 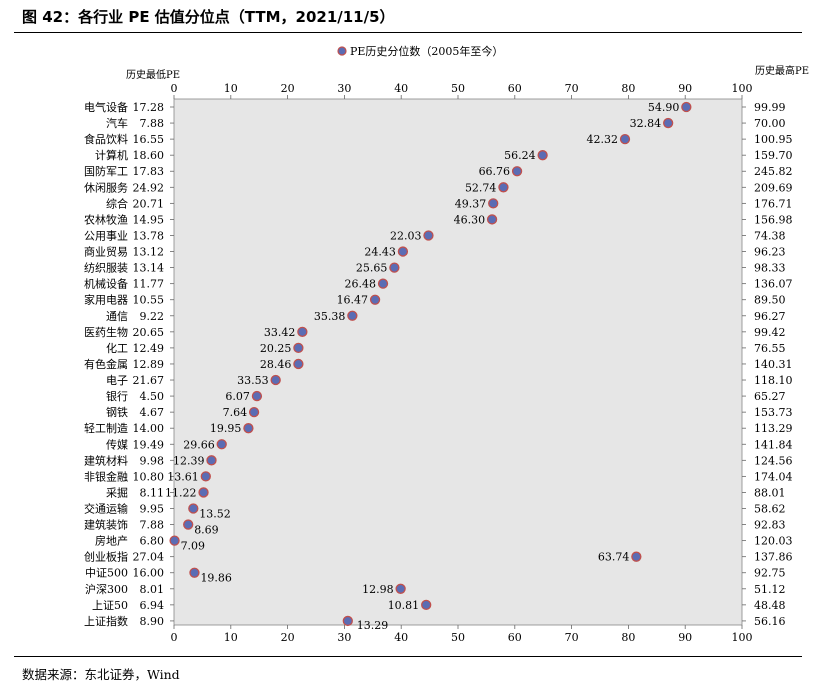 What do you see at coordinates (438, 219) in the screenshot?
I see `data-row: 农林牧渔 14.95 156.98 46.30` at bounding box center [438, 219].